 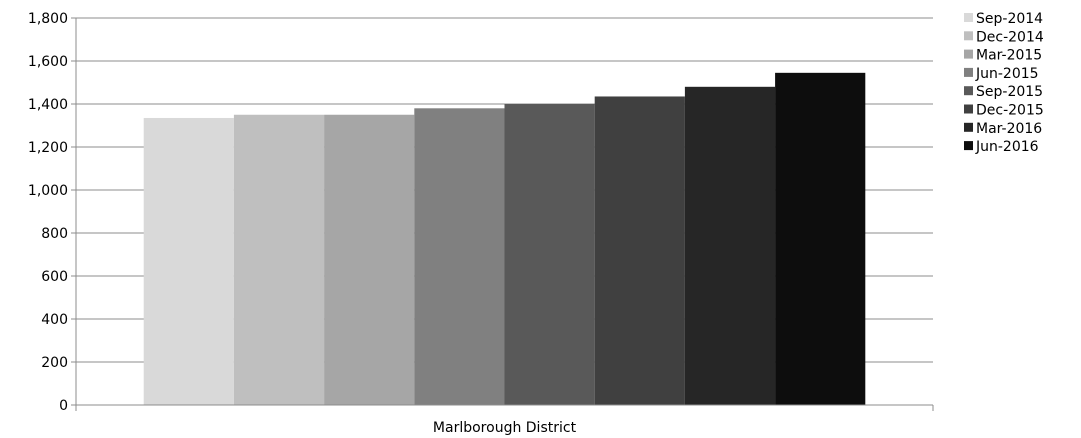 I want to click on bar-sep-2015, so click(x=549, y=254).